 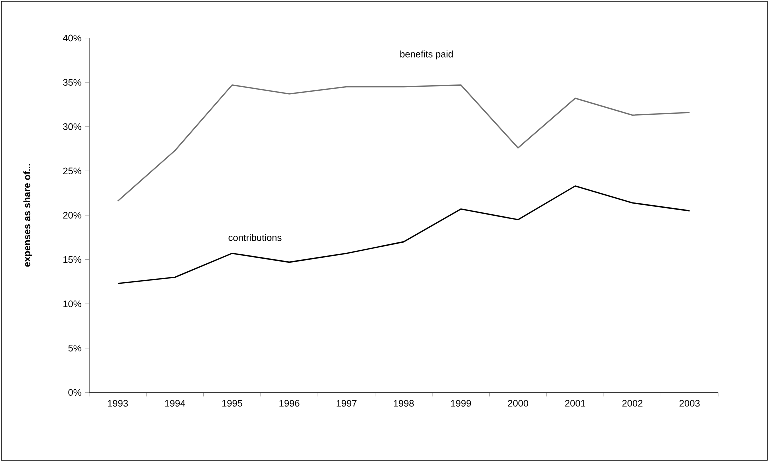 I want to click on y-tick-label: 25%, so click(x=72, y=171).